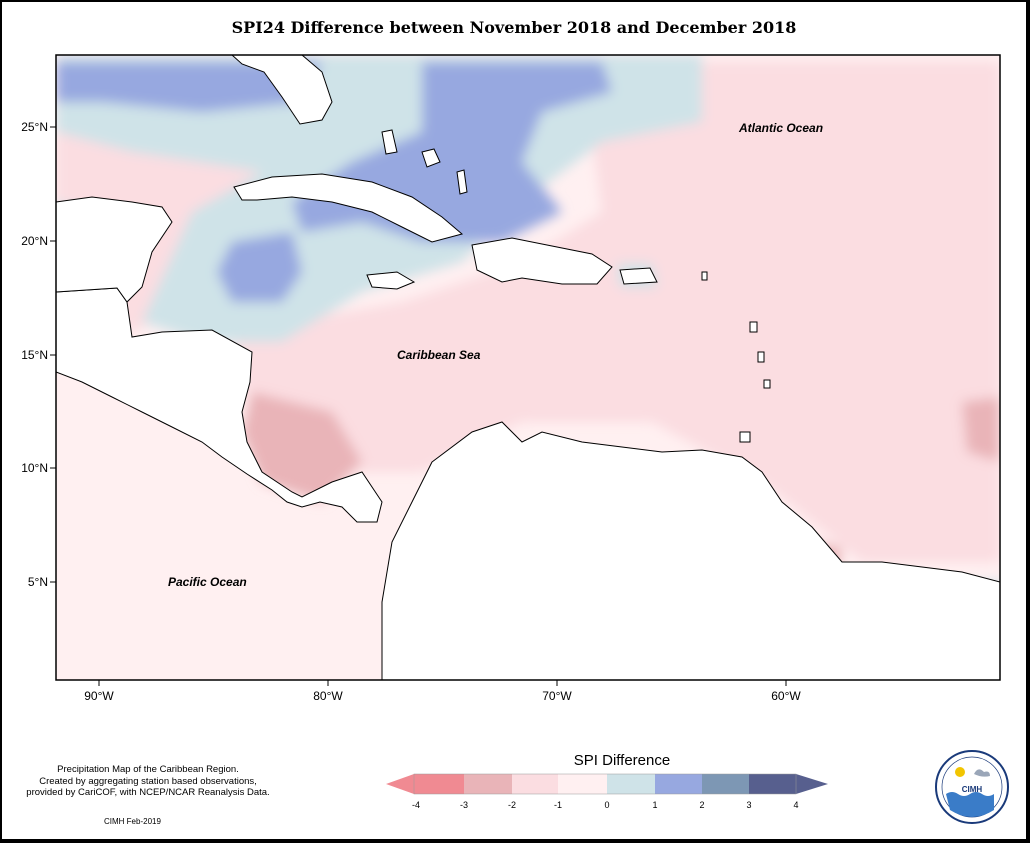 The image size is (1030, 843). What do you see at coordinates (34, 127) in the screenshot?
I see `y-tick-25n: 25°N` at bounding box center [34, 127].